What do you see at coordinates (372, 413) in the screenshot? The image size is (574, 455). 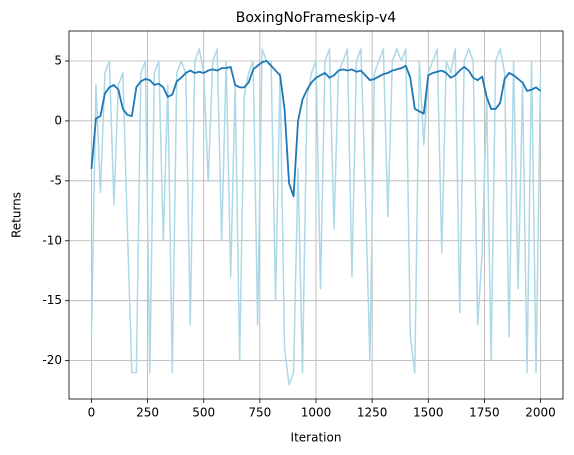 I see `x-tick-label: 1250` at bounding box center [372, 413].